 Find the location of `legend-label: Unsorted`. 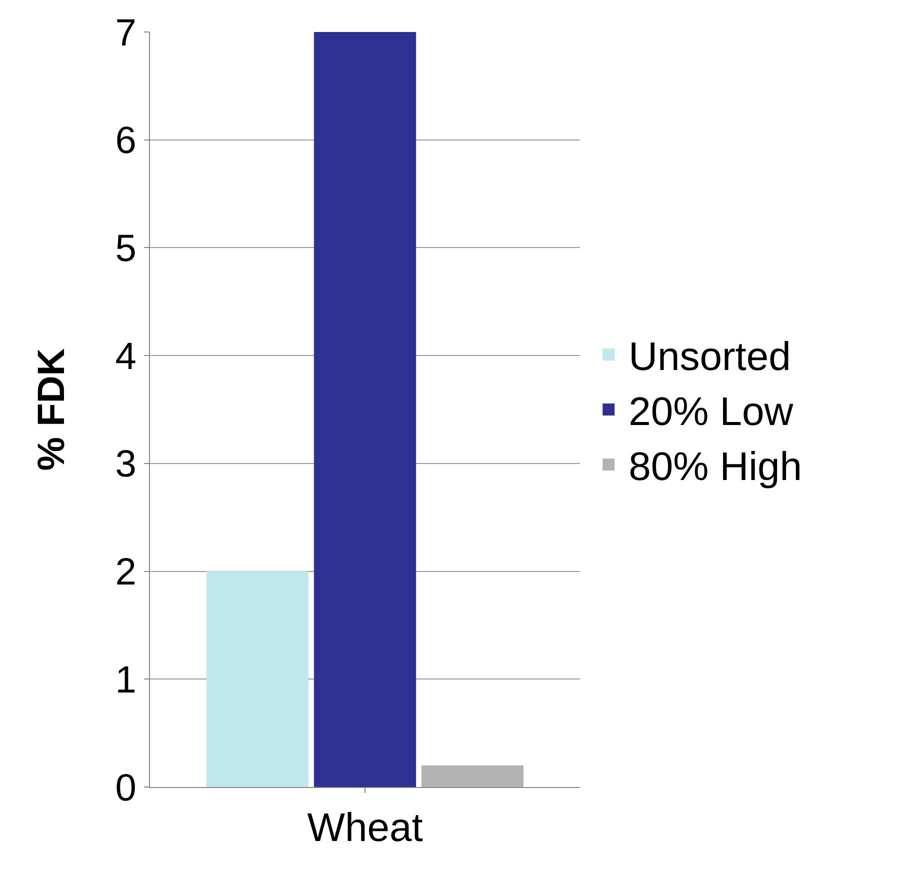

legend-label: Unsorted is located at coordinates (709, 357).